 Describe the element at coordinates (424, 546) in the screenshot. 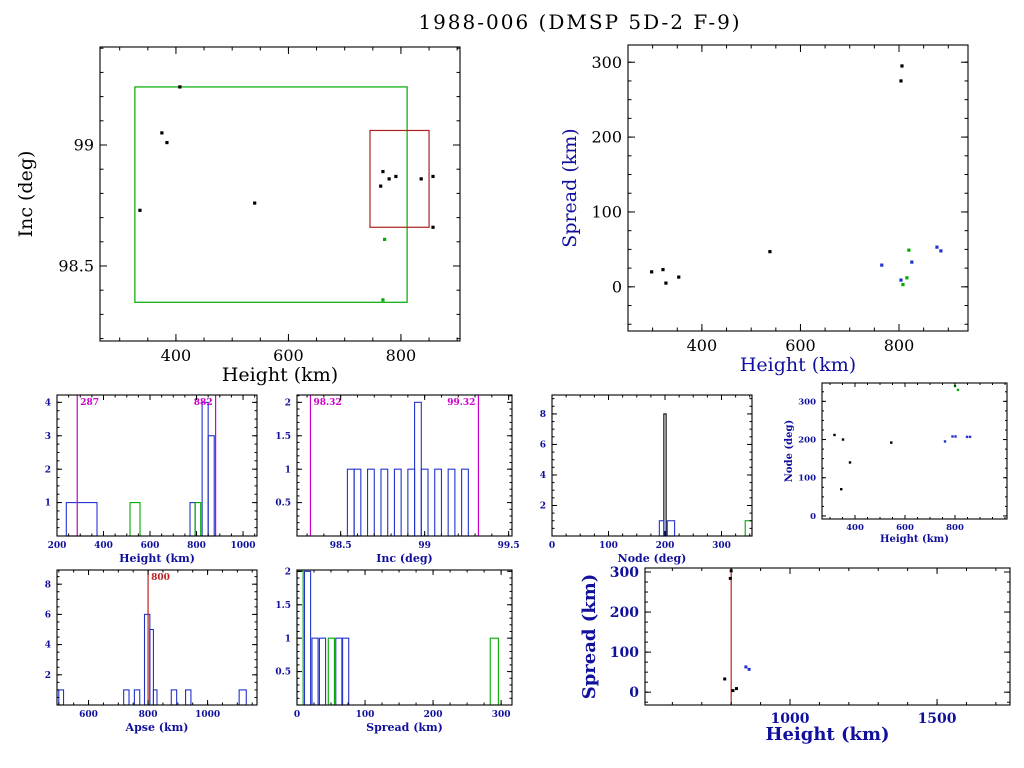

I see `chart-text: 99` at that location.